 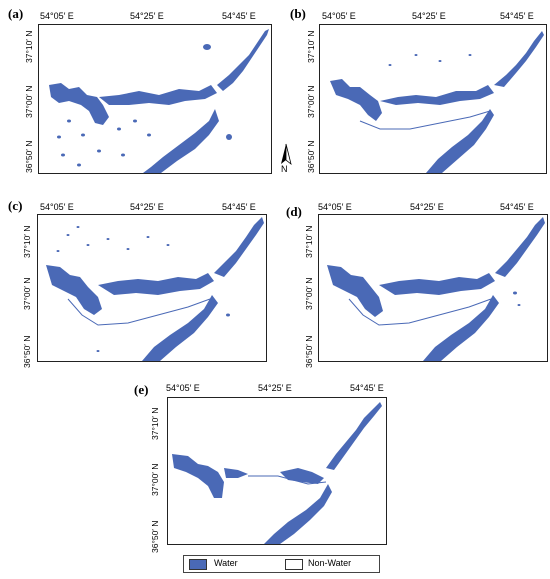 I want to click on legend-non-water-label: Non-Water, so click(x=330, y=563).